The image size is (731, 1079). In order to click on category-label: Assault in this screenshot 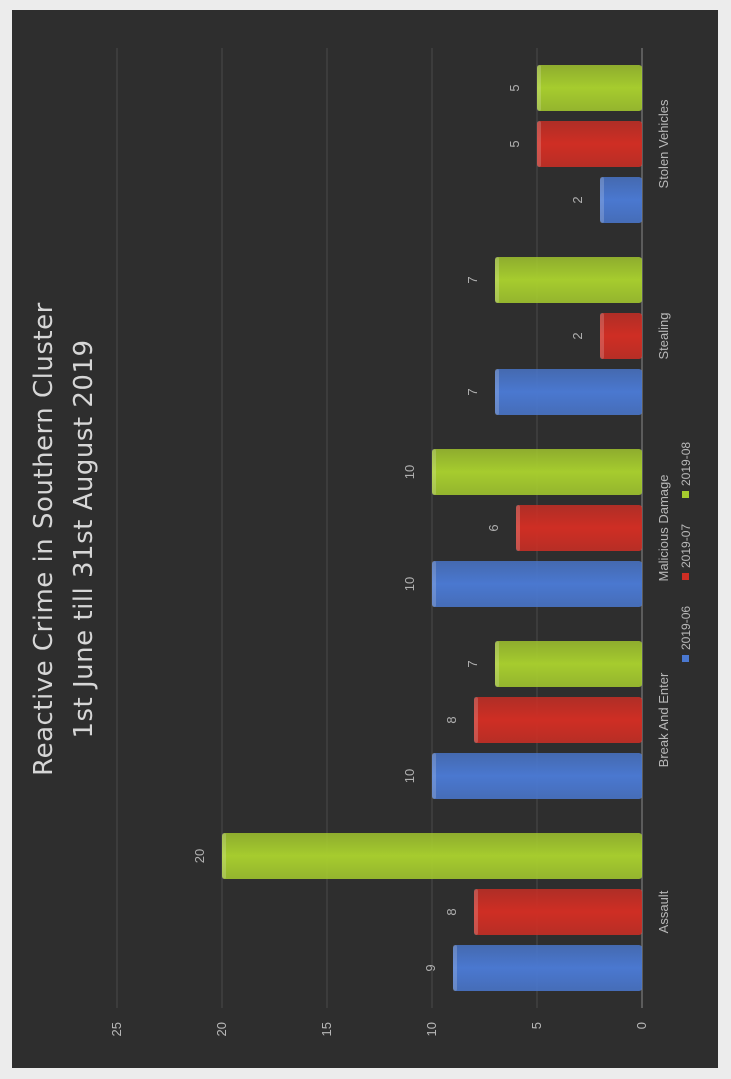, I will do `click(663, 911)`.